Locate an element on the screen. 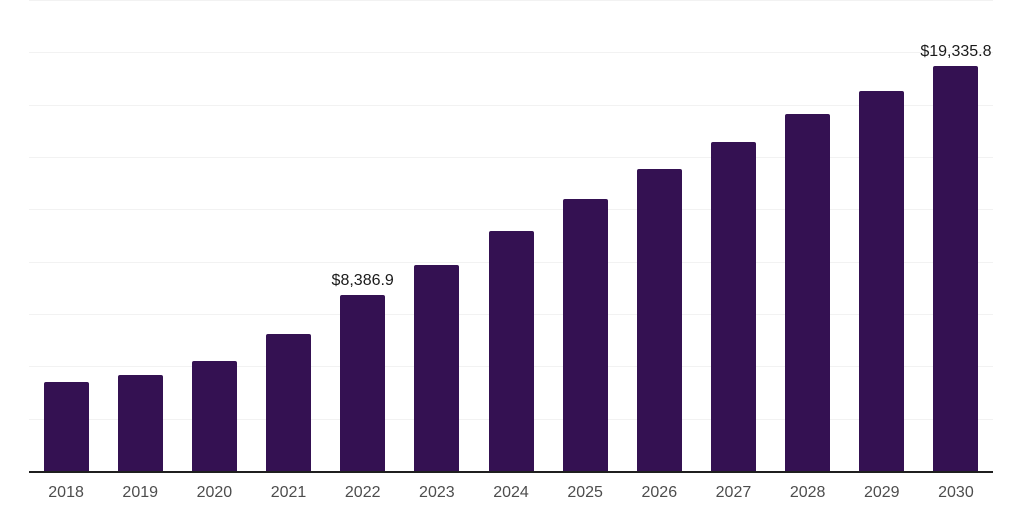 This screenshot has width=1024, height=512. x-tick-2030: 2030 is located at coordinates (956, 492).